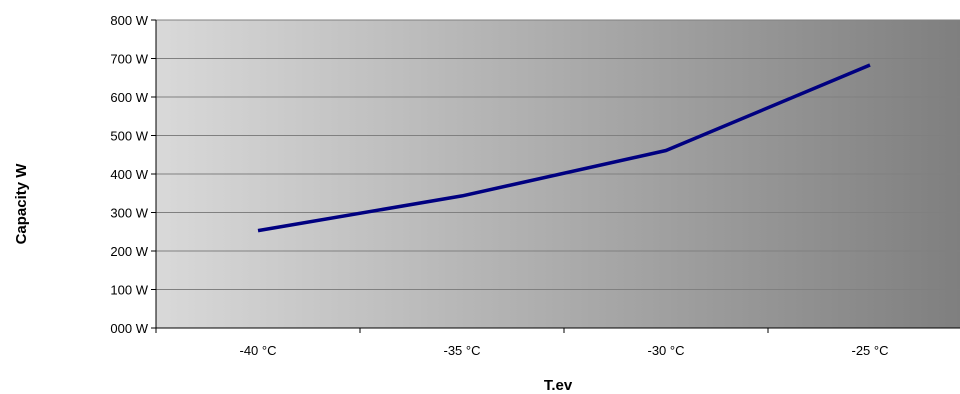 The height and width of the screenshot is (394, 960). Describe the element at coordinates (558, 385) in the screenshot. I see `x-axis-title: T.ev` at that location.